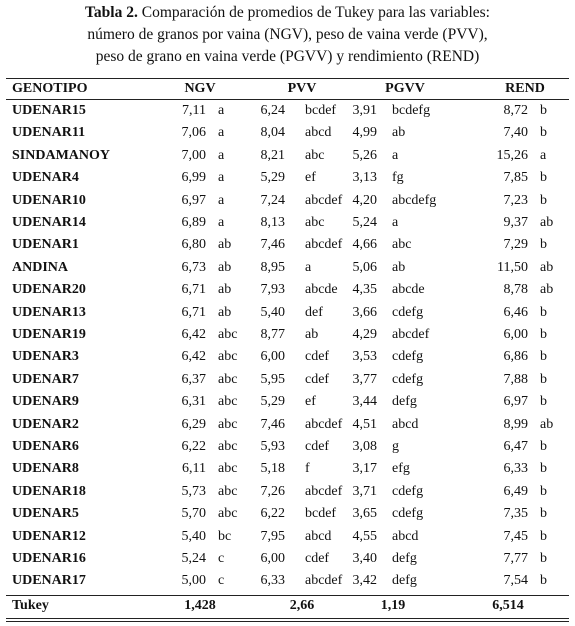 The width and height of the screenshot is (575, 626). Describe the element at coordinates (273, 536) in the screenshot. I see `value: 7,95` at that location.